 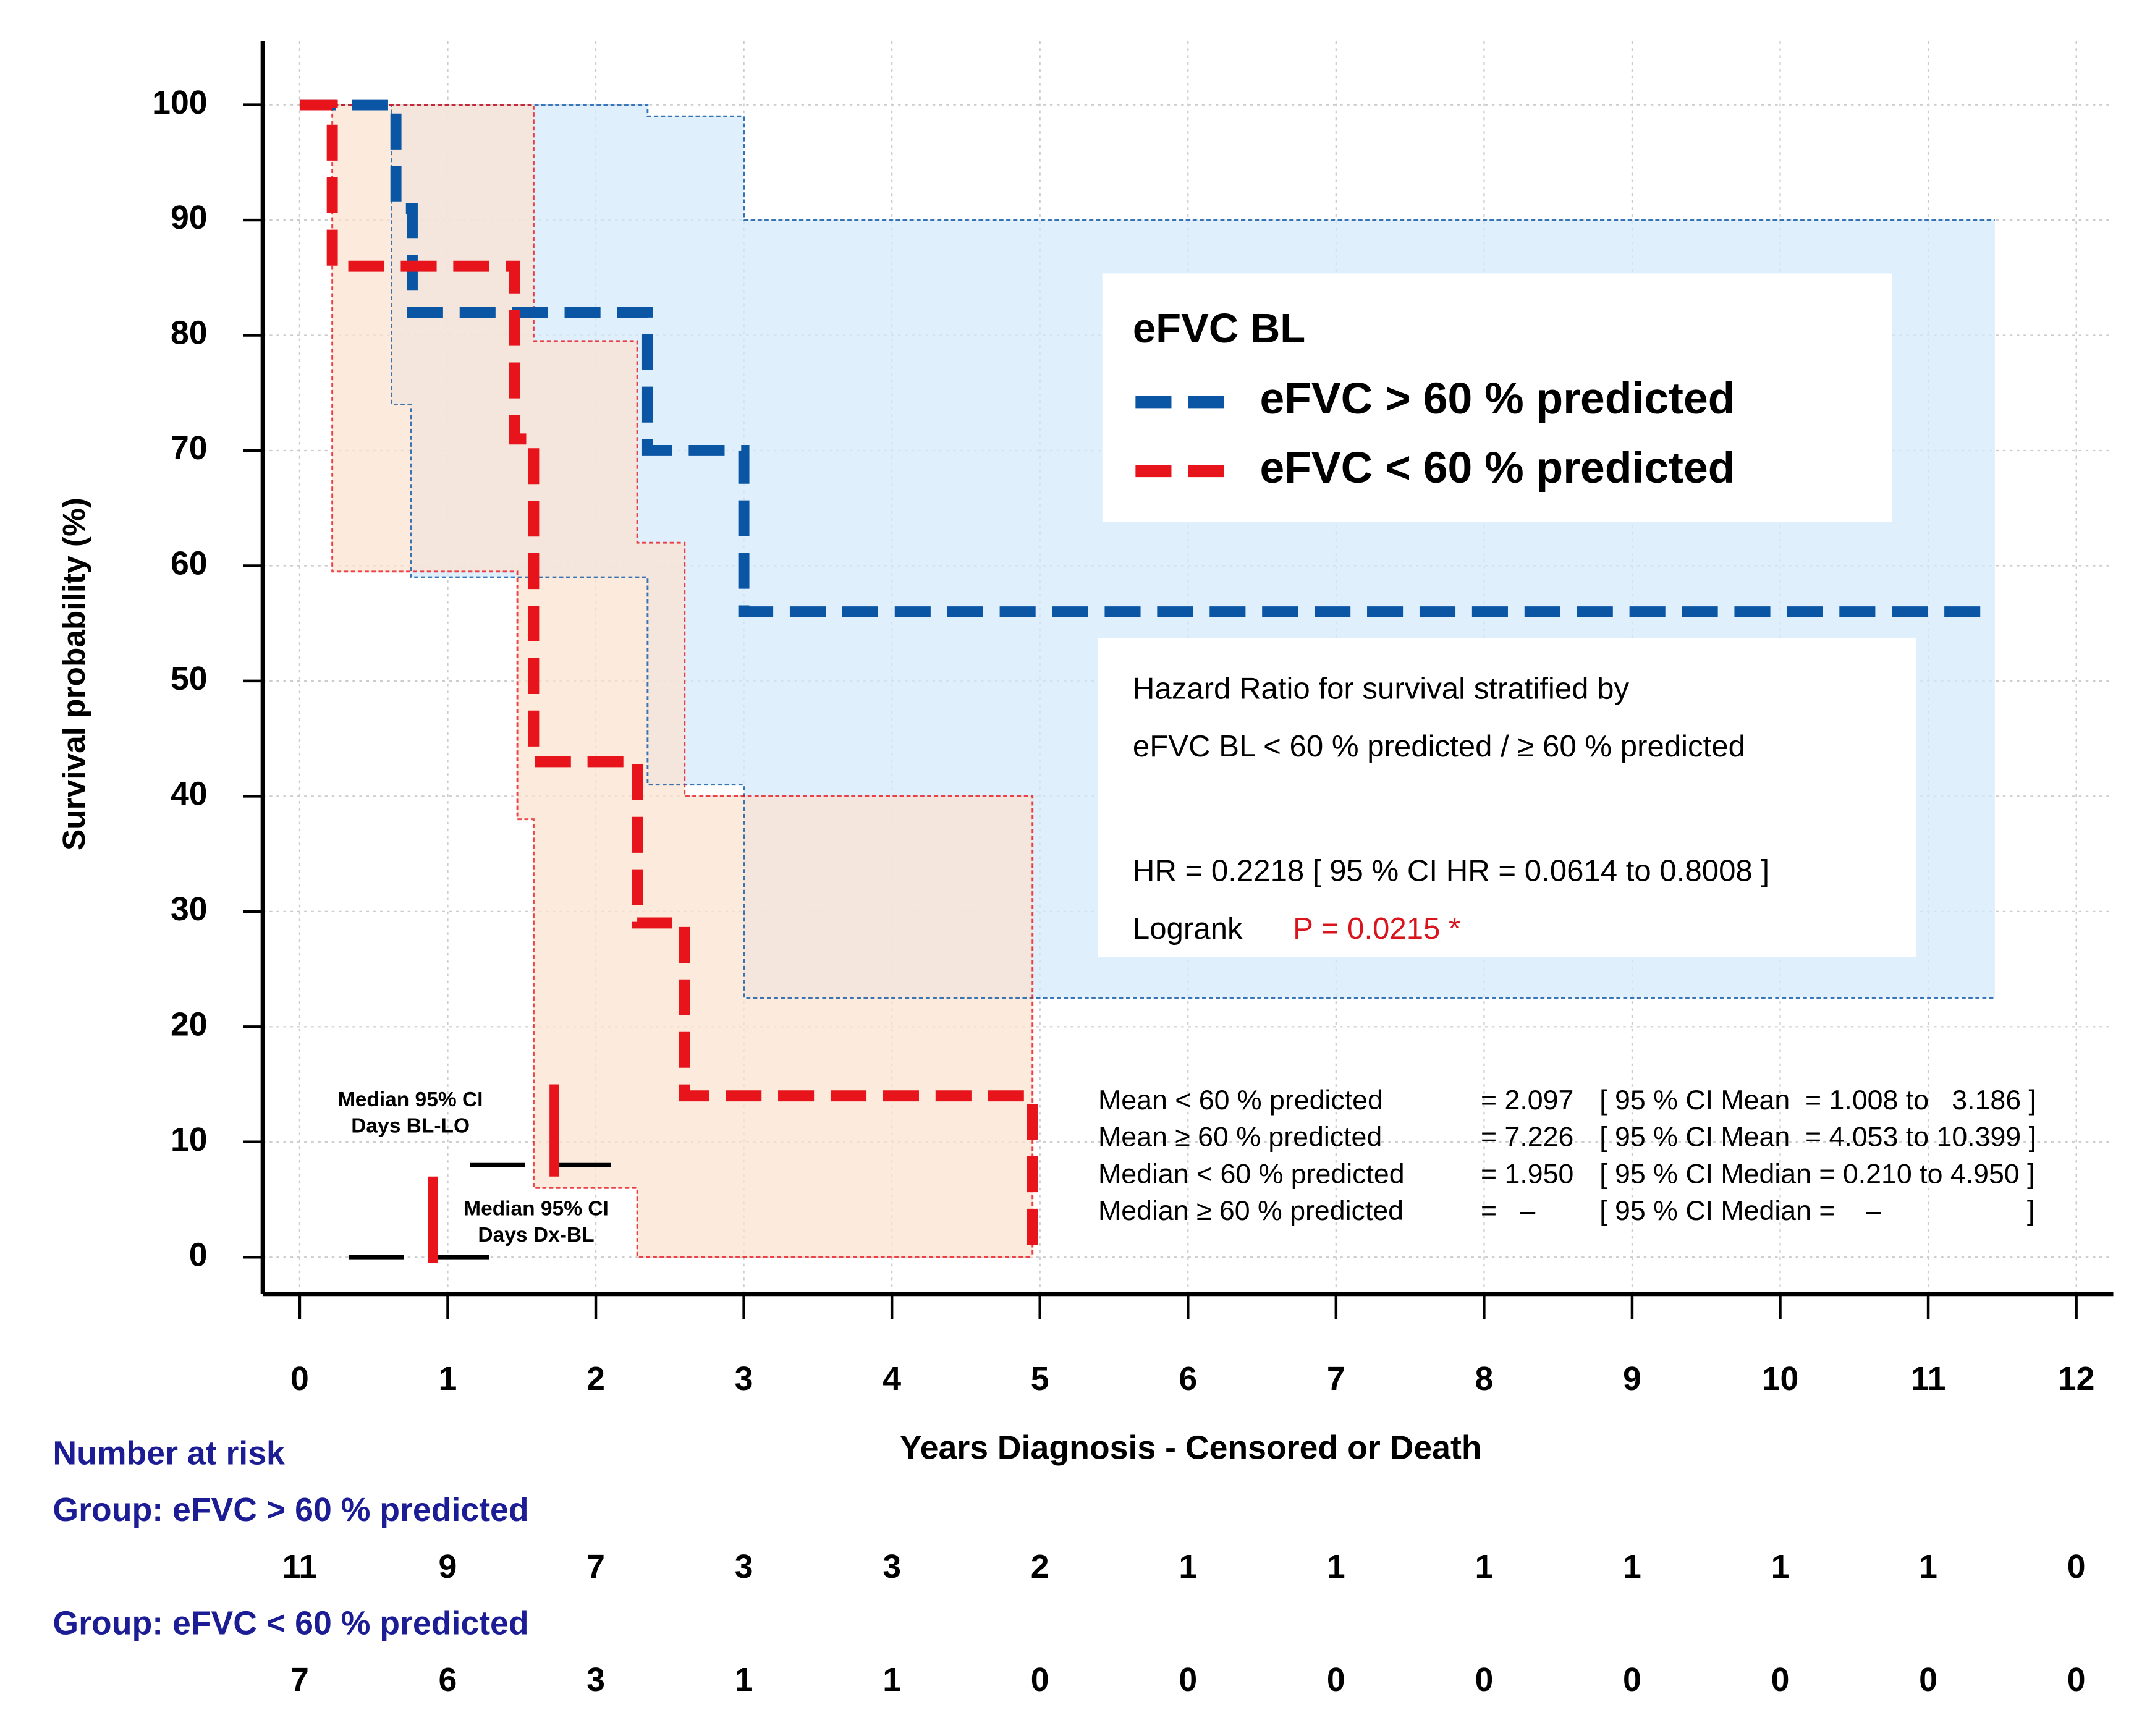 I want to click on stats-text: [ 95 % CI Median = 0.210 to 4.950 ], so click(x=1816, y=1174).